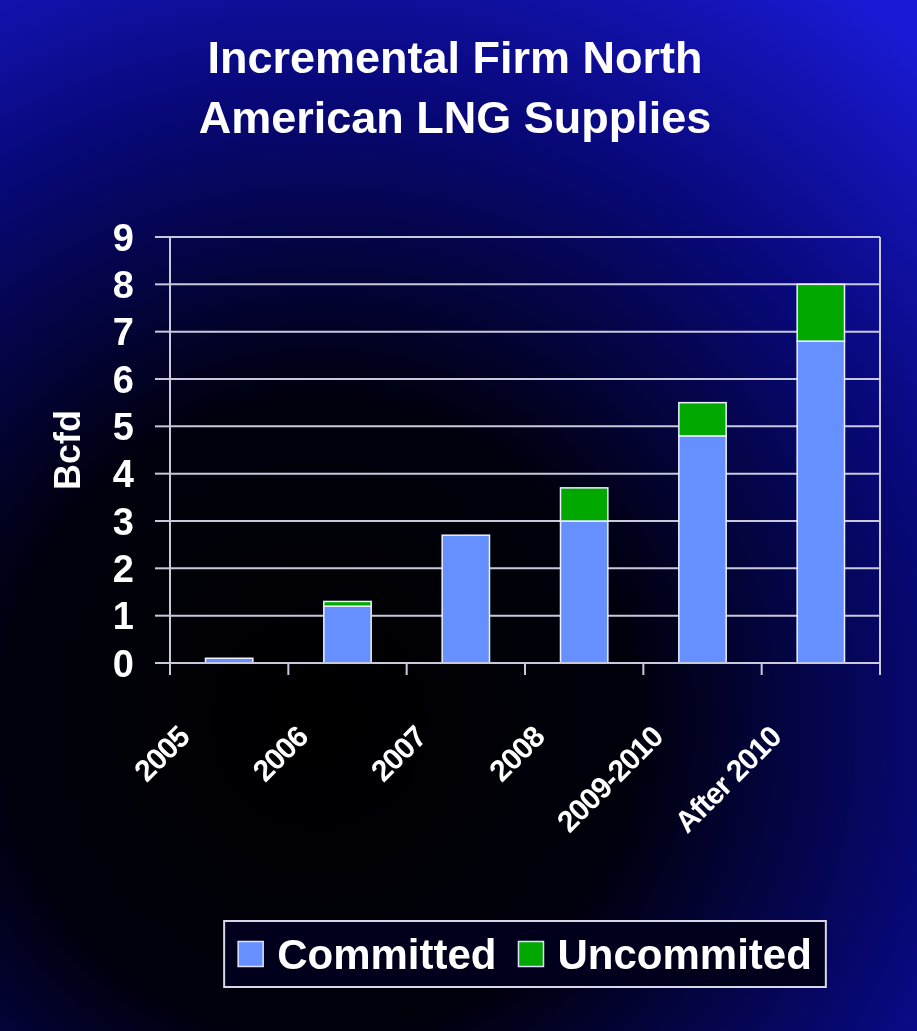 This screenshot has width=917, height=1031. Describe the element at coordinates (684, 955) in the screenshot. I see `legend-label: Uncommited` at that location.